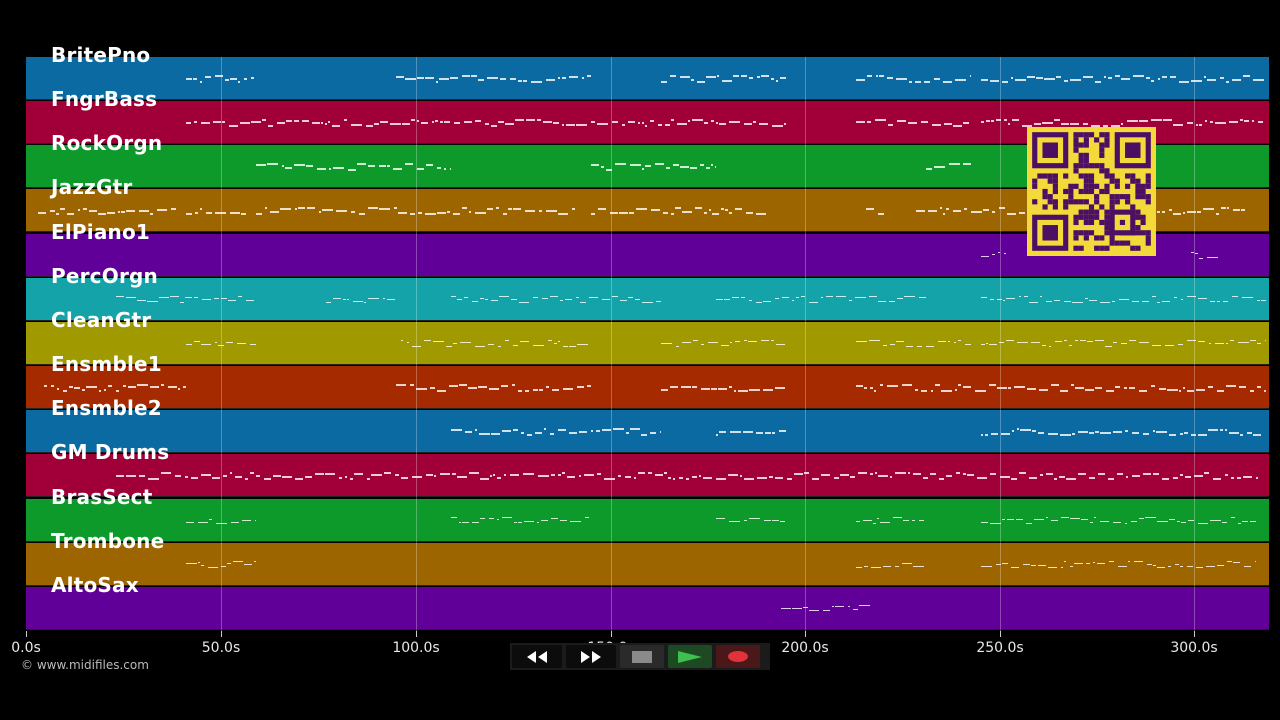  Describe the element at coordinates (738, 656) in the screenshot. I see `record-button` at that location.